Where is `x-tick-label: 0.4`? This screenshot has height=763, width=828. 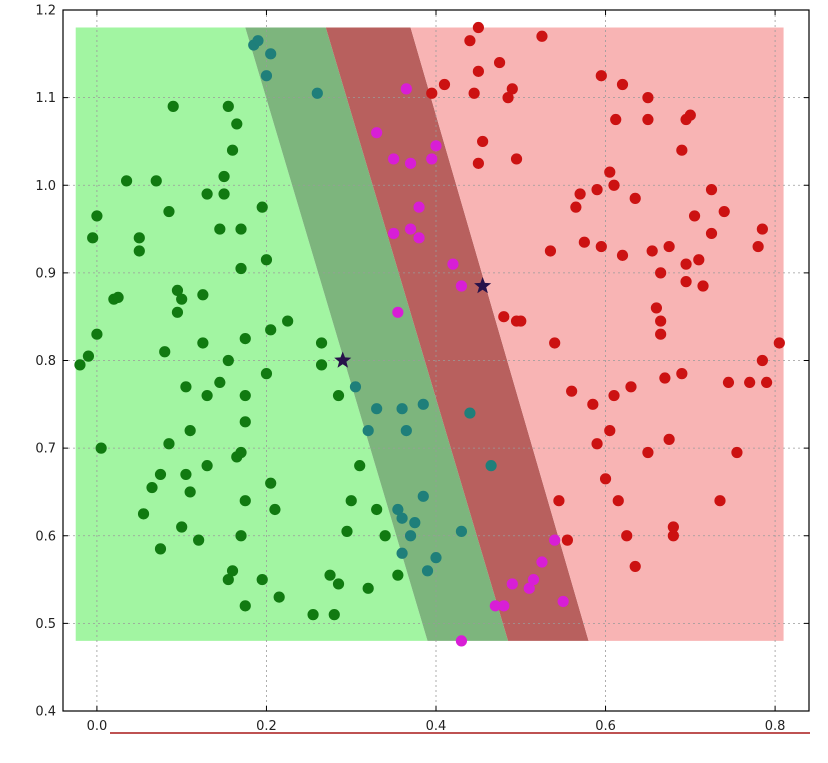 x-tick-label: 0.4 is located at coordinates (436, 726).